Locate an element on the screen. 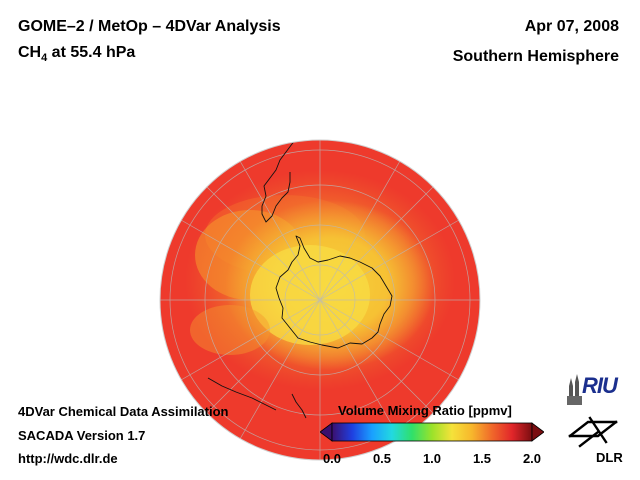 The width and height of the screenshot is (640, 480). colorbar-arrow-low is located at coordinates (326, 432).